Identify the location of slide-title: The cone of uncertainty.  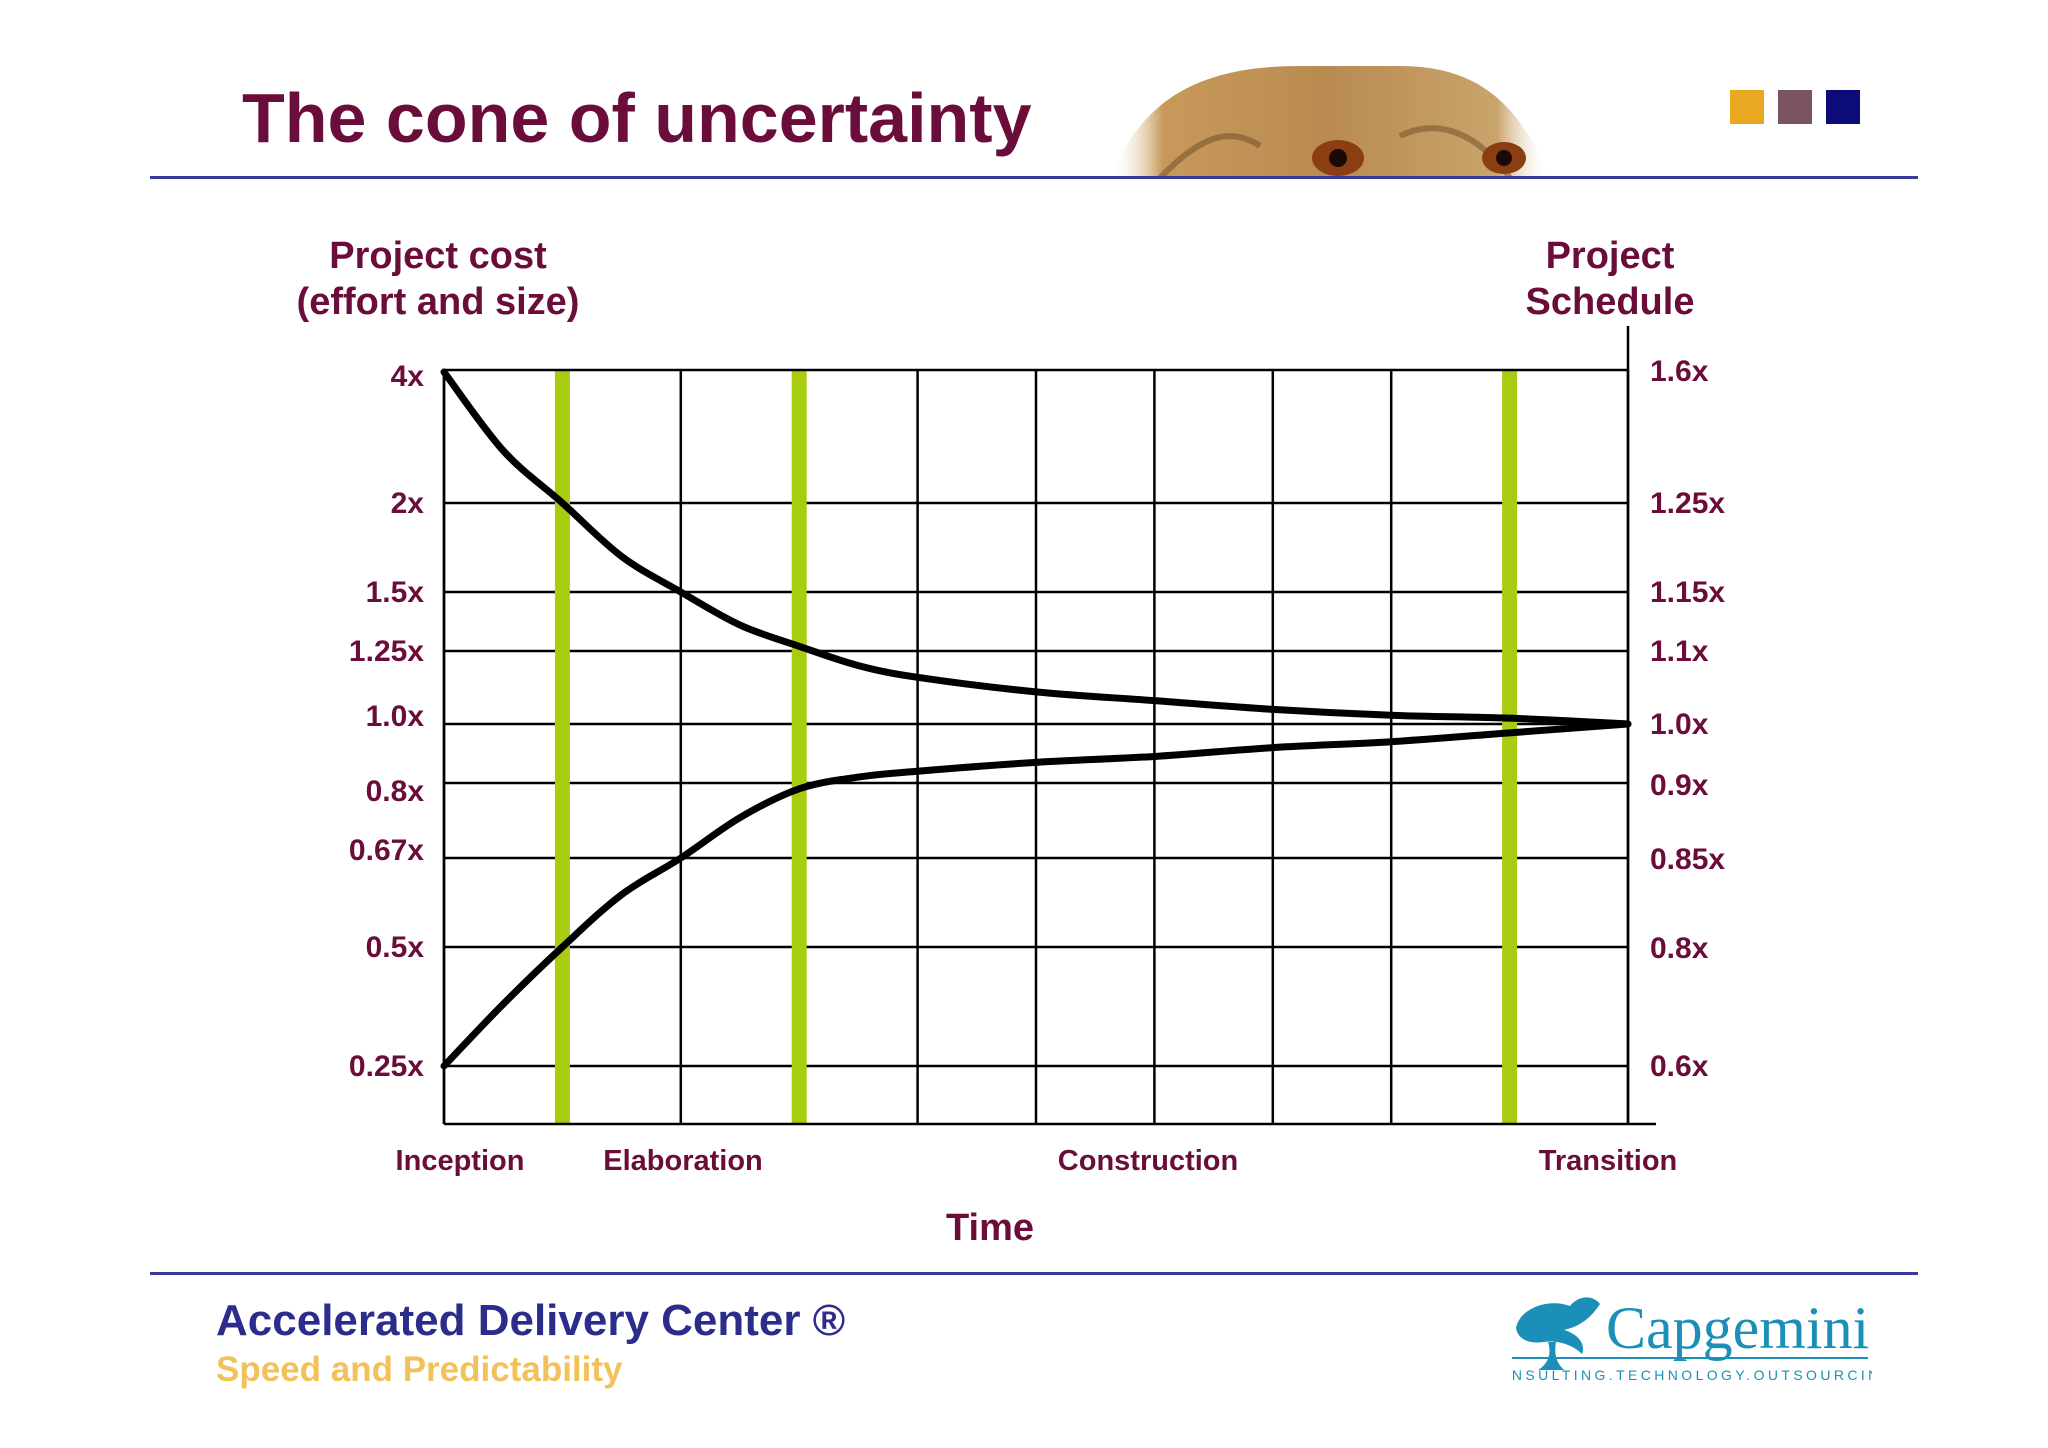
(637, 118).